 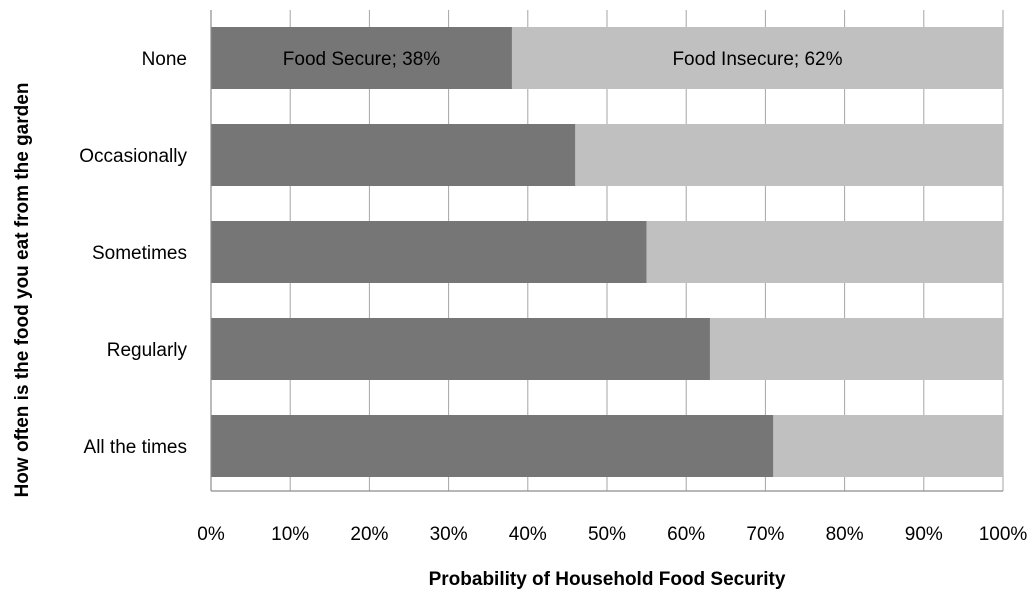 I want to click on y-category-label: None, so click(x=164, y=59).